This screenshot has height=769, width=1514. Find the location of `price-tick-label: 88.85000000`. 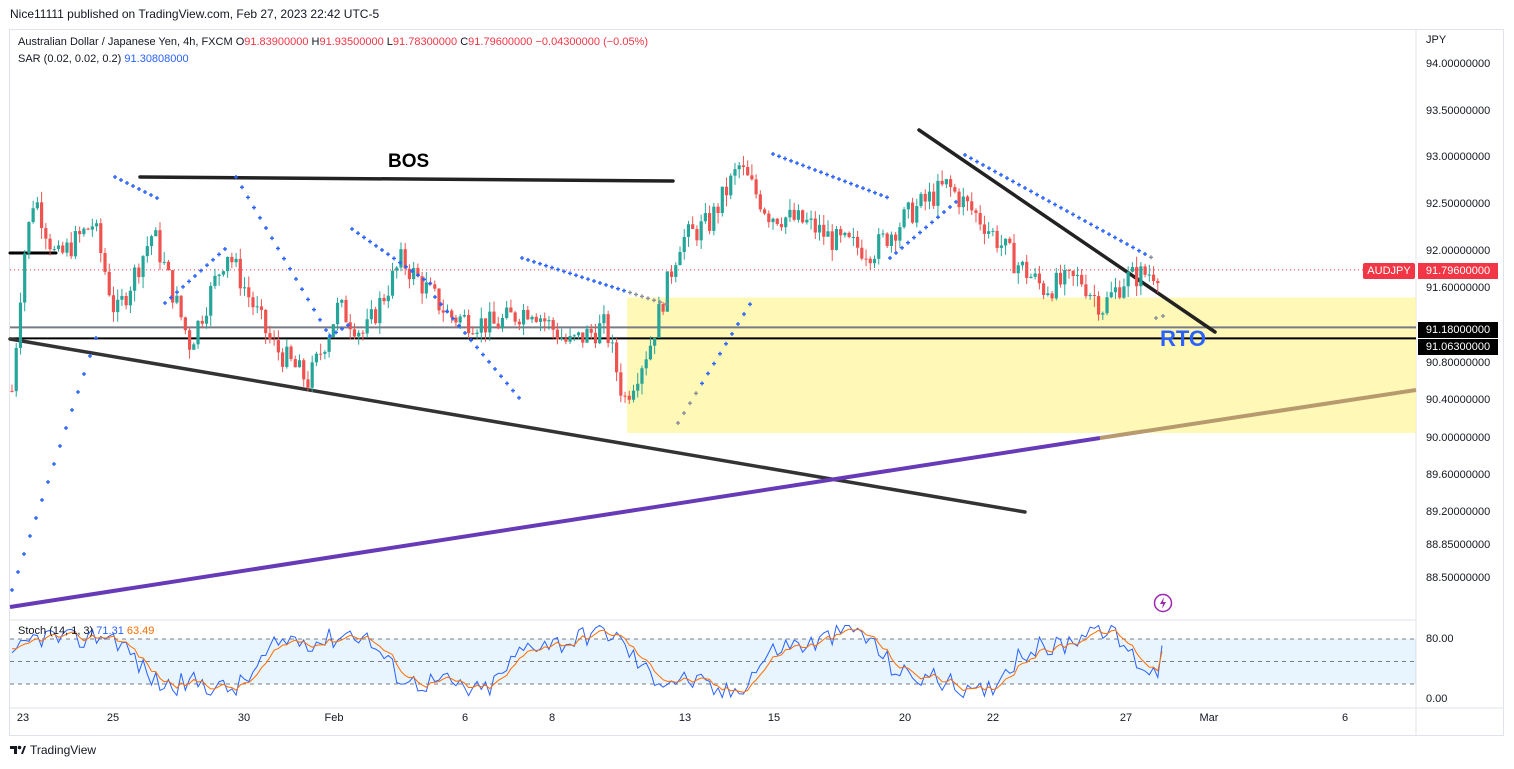

price-tick-label: 88.85000000 is located at coordinates (1458, 545).